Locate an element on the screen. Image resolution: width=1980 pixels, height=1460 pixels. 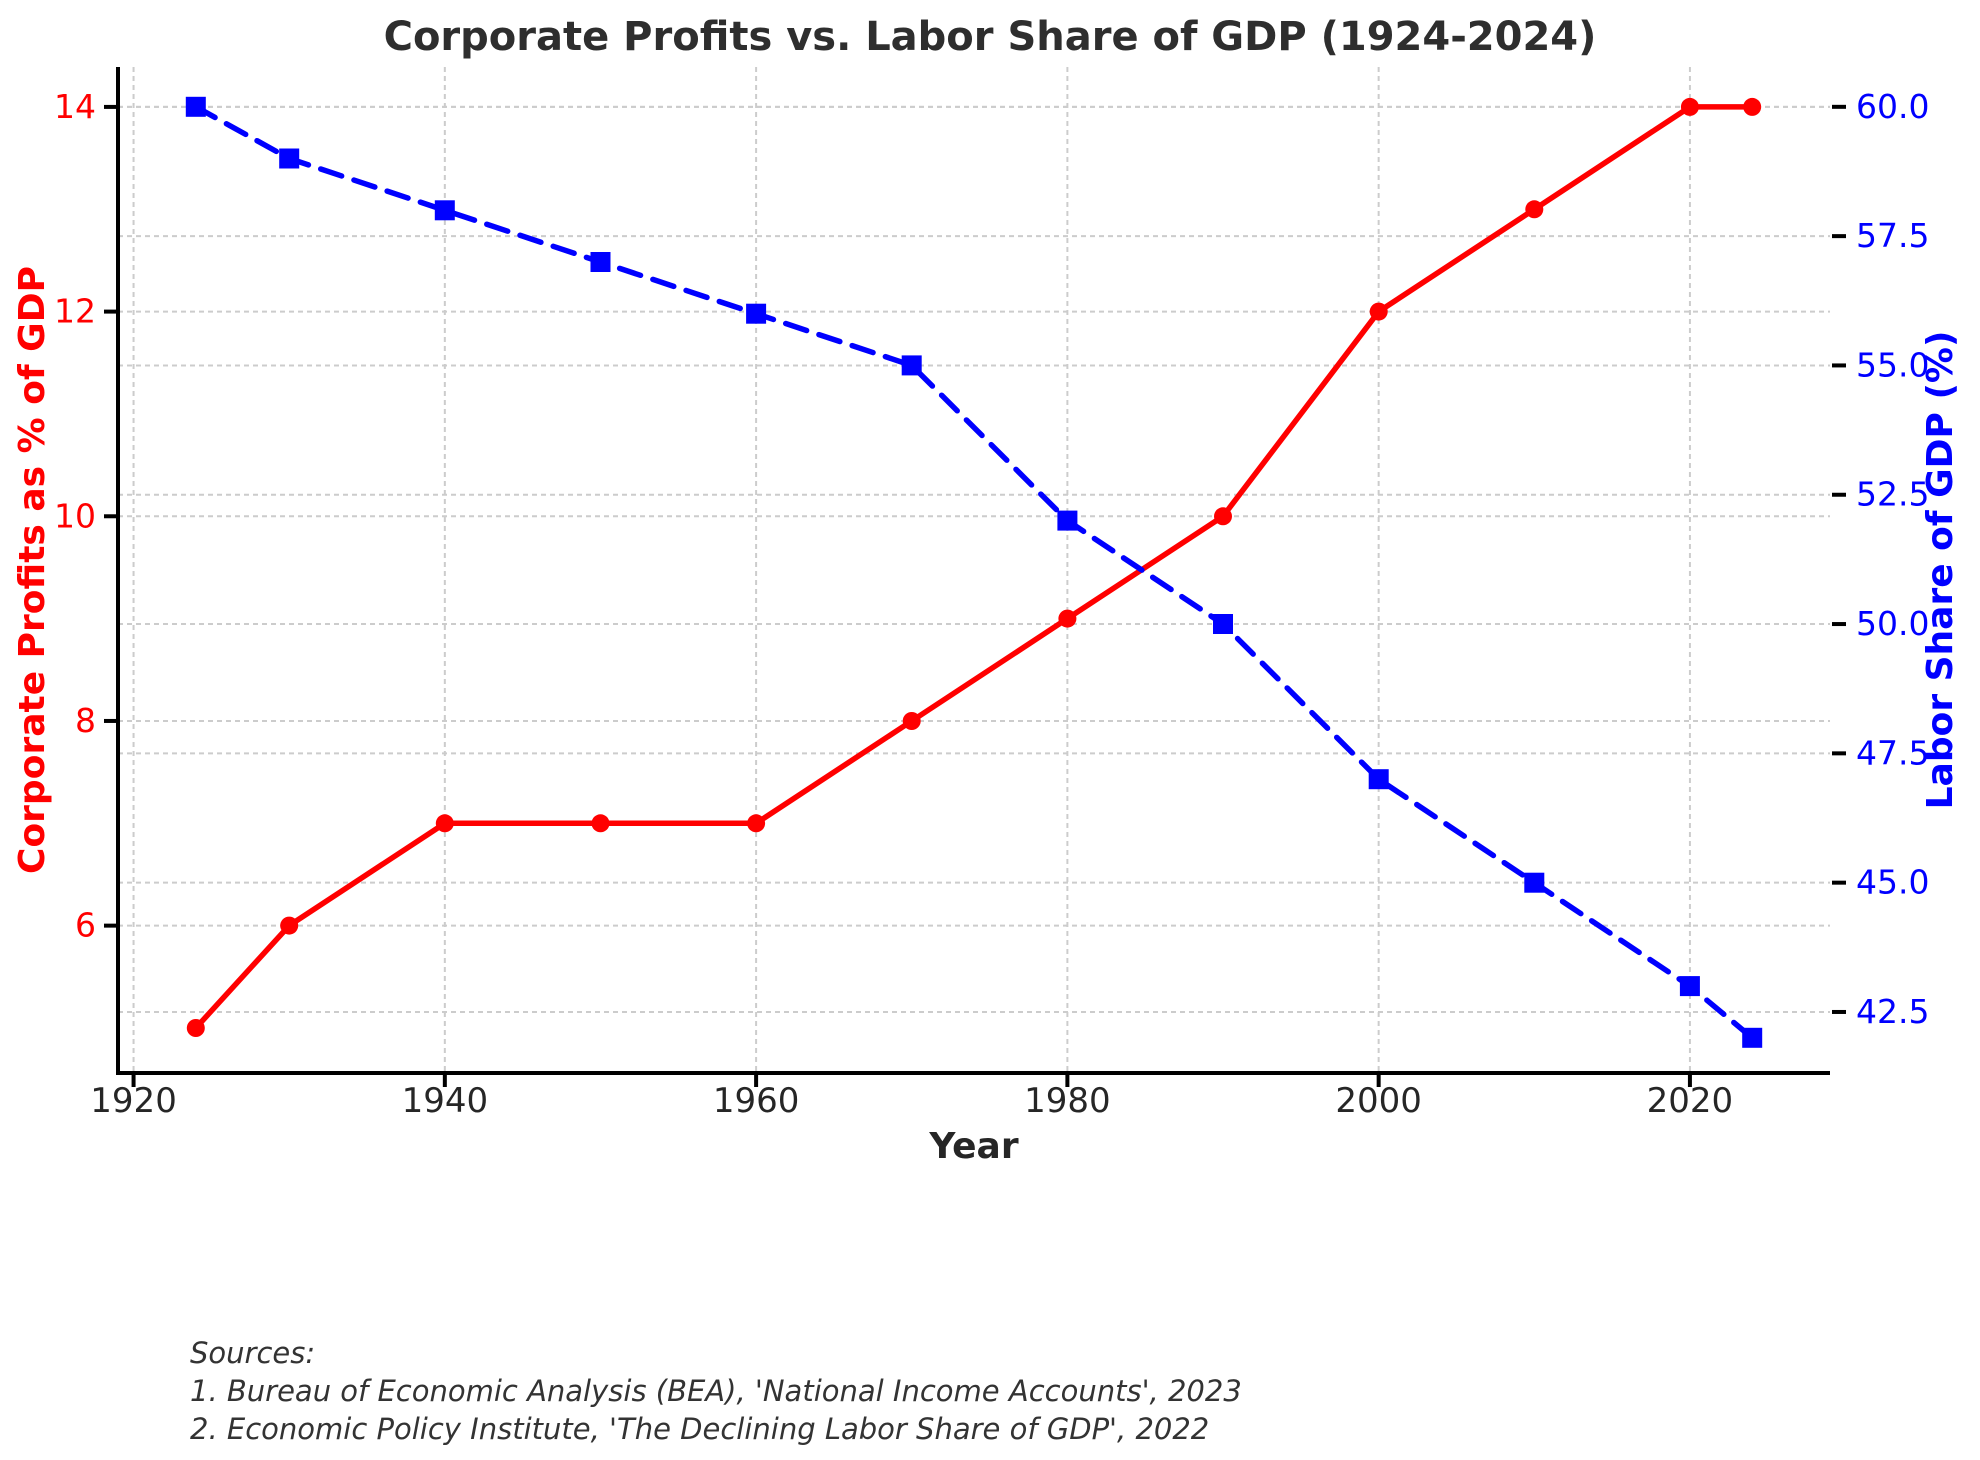
y-axis-label-right: Labor Share of GDP (%) is located at coordinates (1940, 570).